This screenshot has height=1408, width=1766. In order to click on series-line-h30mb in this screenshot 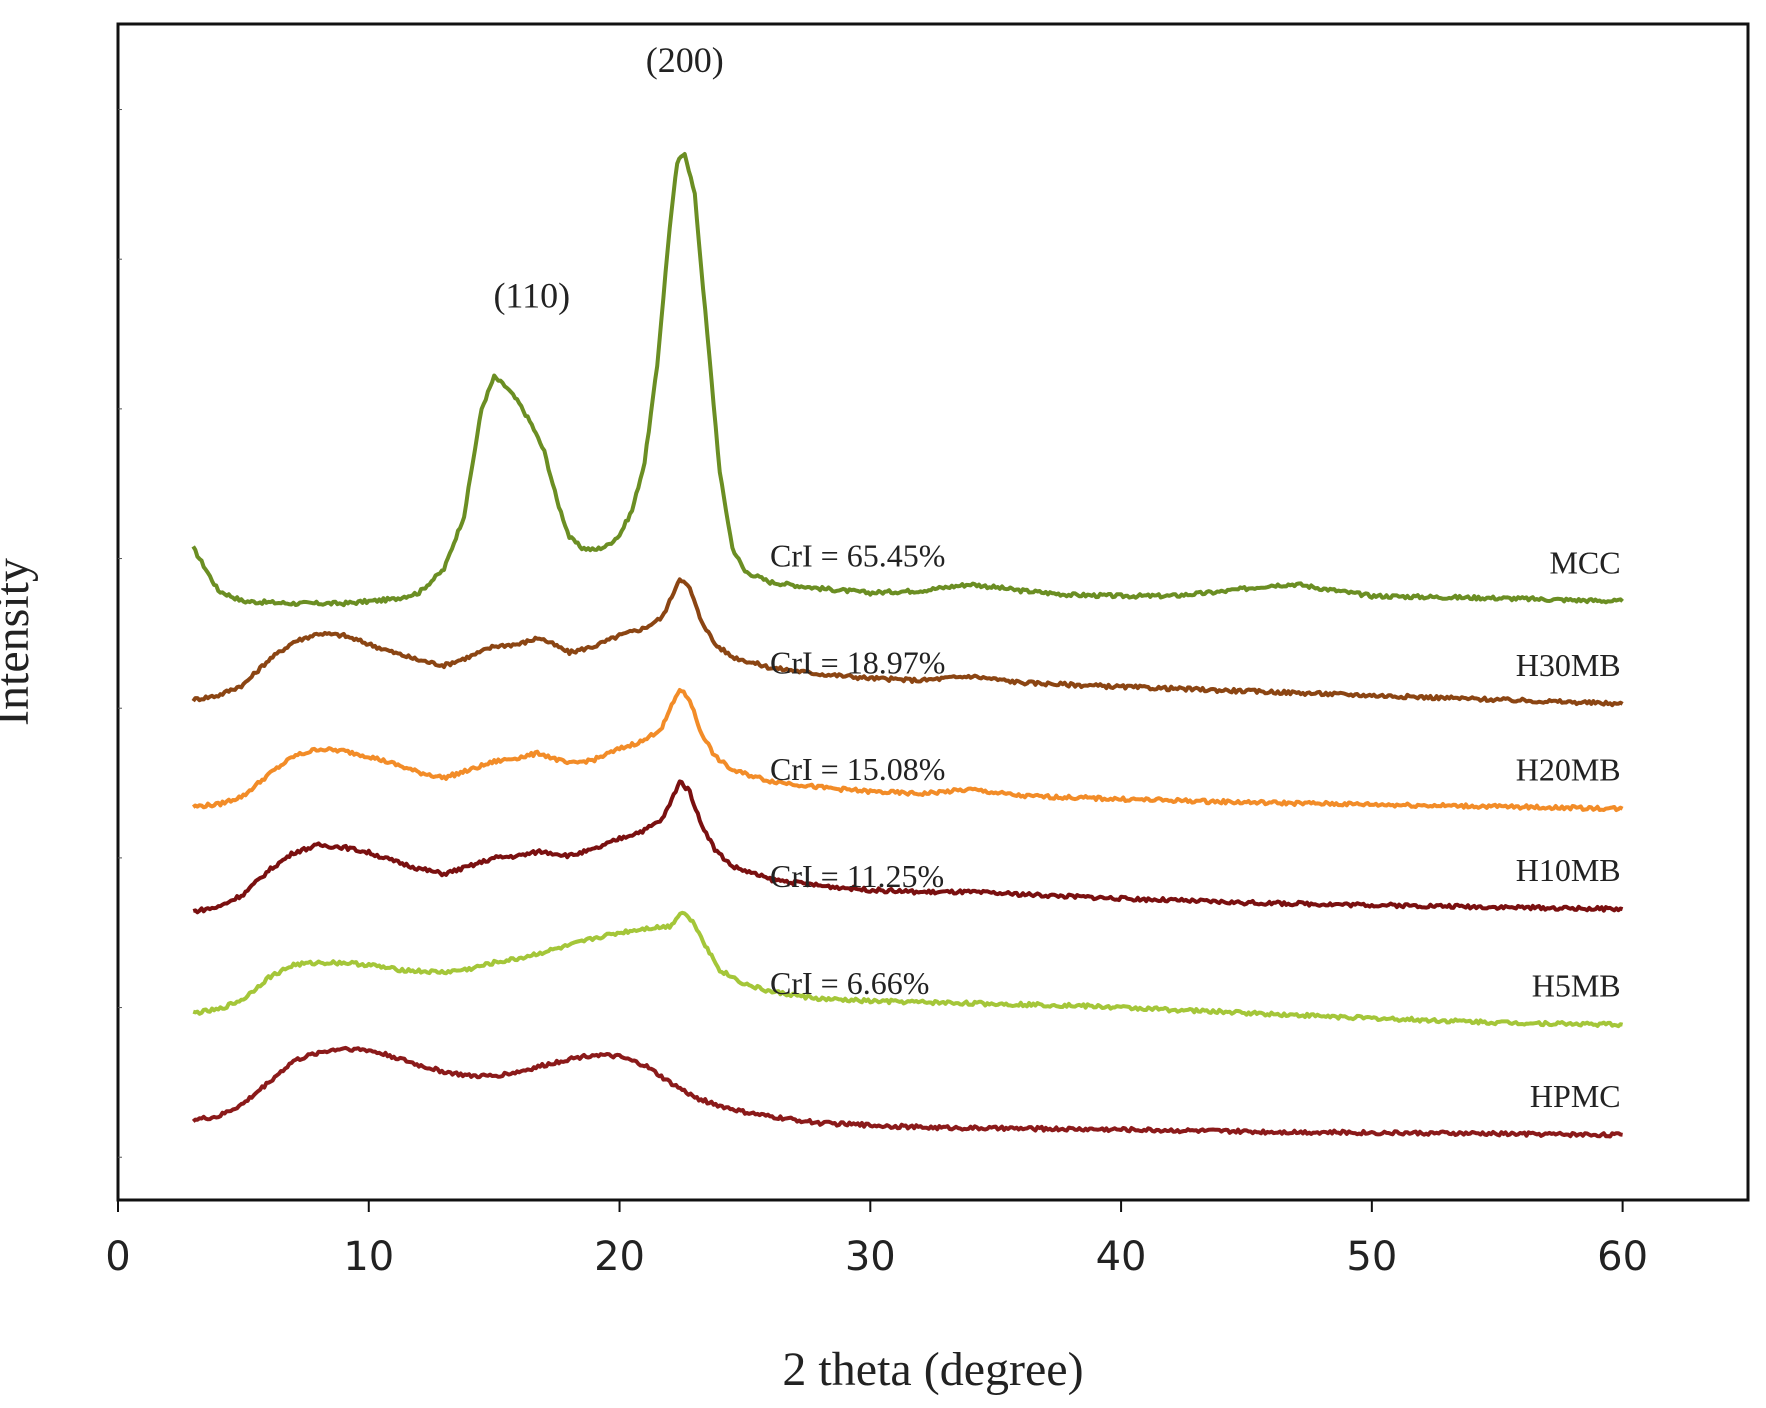, I will do `click(907, 642)`.